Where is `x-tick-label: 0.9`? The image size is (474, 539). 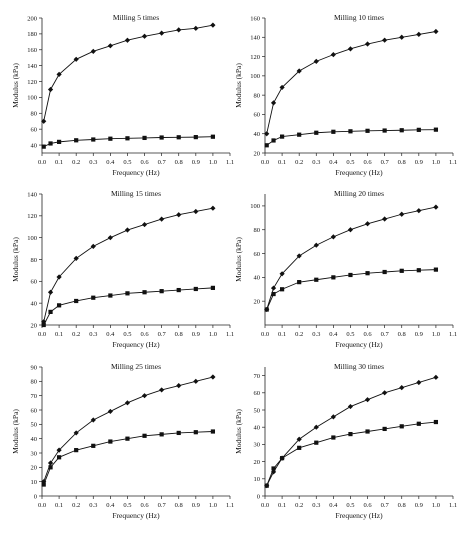 x-tick-label: 0.9 is located at coordinates (419, 505).